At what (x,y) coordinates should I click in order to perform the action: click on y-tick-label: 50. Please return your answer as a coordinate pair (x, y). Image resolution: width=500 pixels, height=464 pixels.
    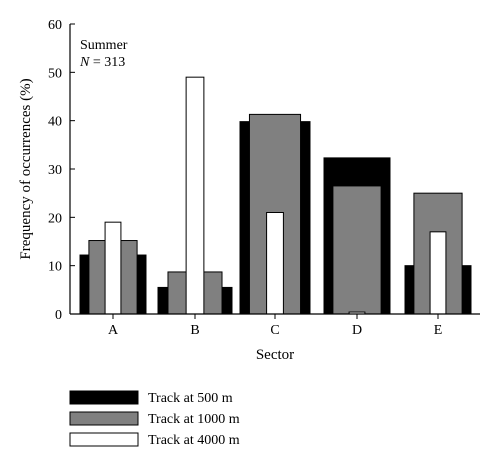
    Looking at the image, I should click on (55, 73).